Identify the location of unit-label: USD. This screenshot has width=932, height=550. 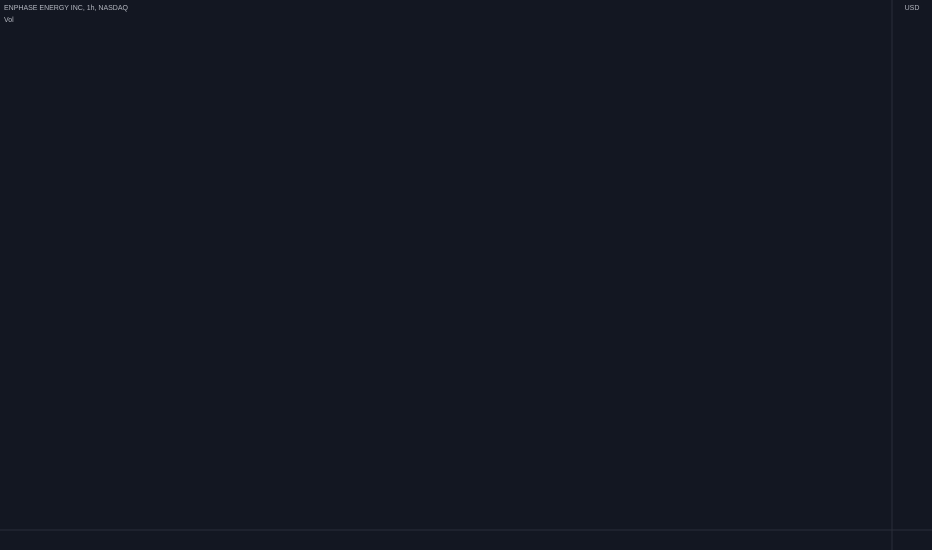
(912, 8).